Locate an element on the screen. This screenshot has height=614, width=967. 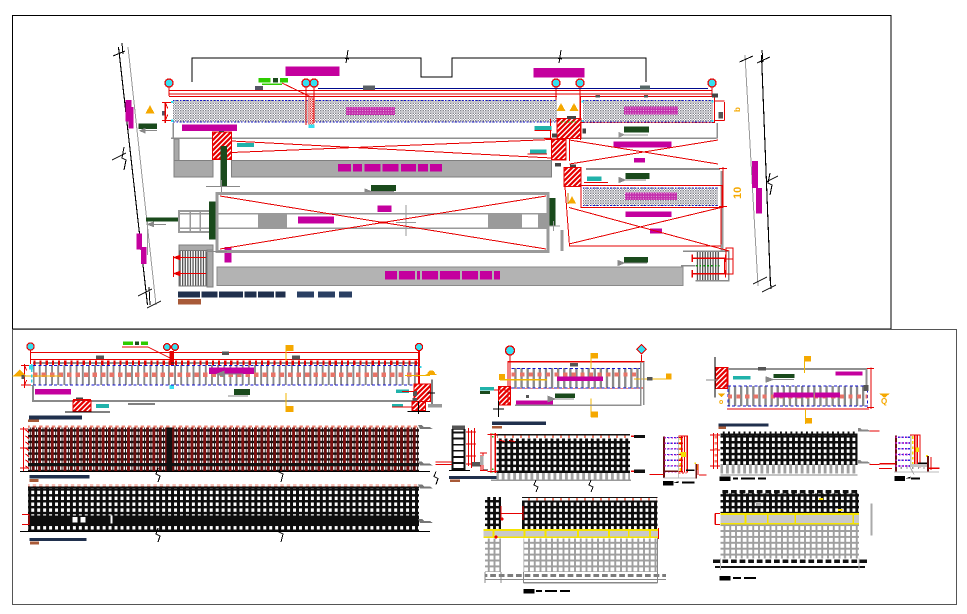
svg-text: 10 is located at coordinates (738, 193).